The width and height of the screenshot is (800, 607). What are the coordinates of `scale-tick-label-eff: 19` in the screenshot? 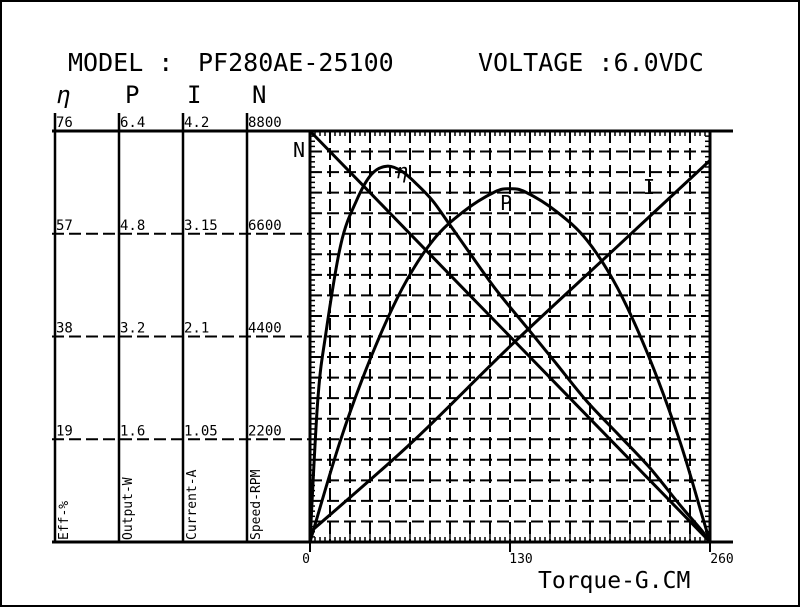 It's located at (64, 431).